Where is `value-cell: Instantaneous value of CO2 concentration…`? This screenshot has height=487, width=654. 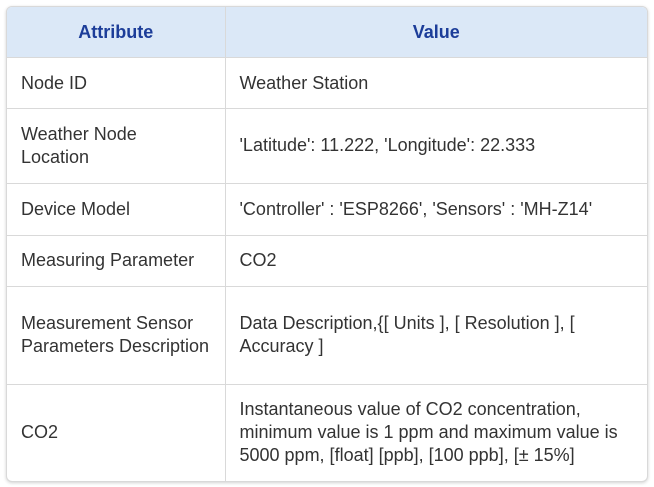 value-cell: Instantaneous value of CO2 concentration… is located at coordinates (435, 432).